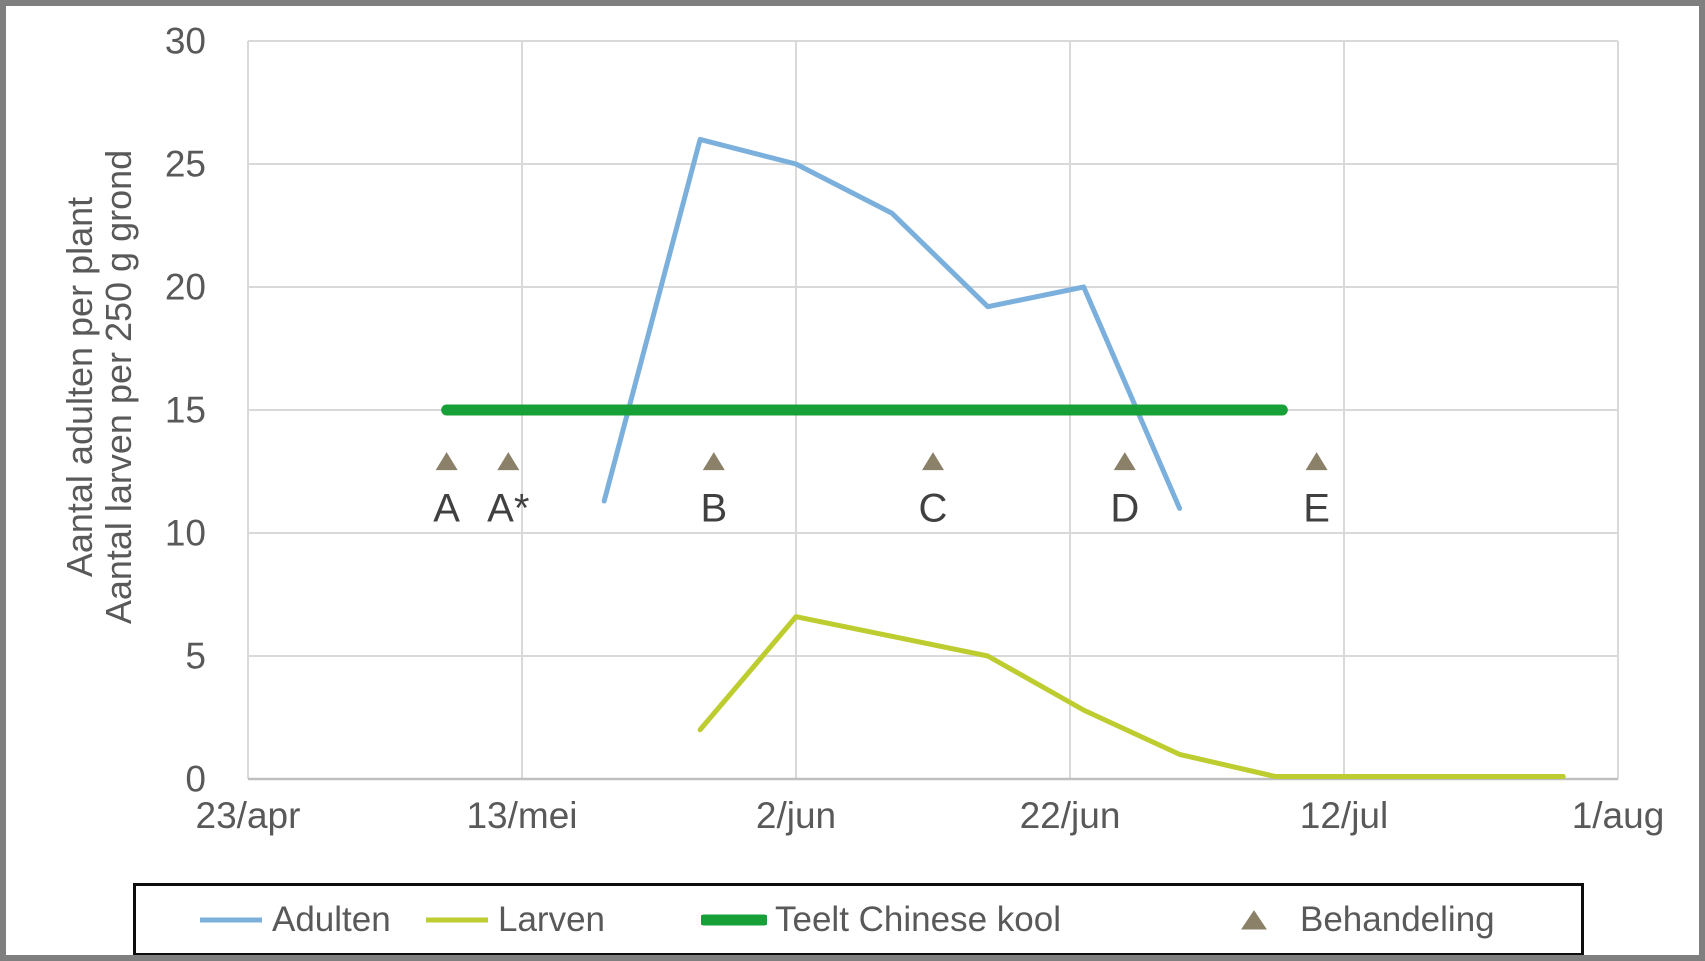 Image resolution: width=1705 pixels, height=961 pixels. I want to click on treatment-label: C, so click(933, 508).